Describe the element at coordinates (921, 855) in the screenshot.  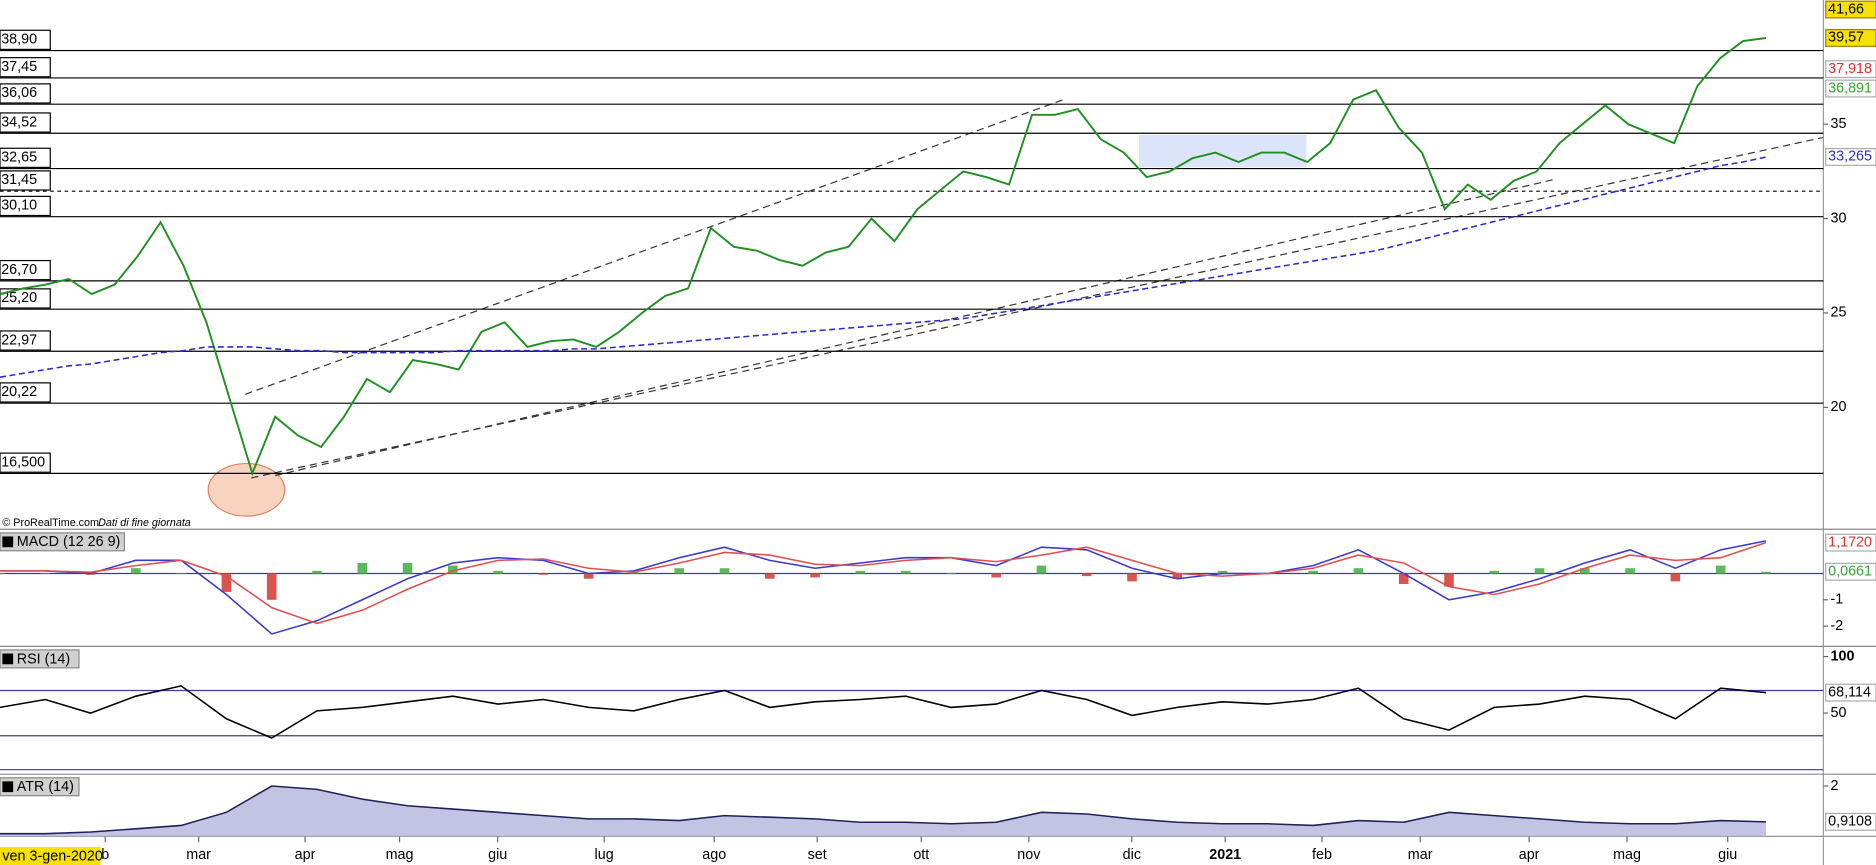
I see `x-tick-label: ott` at that location.